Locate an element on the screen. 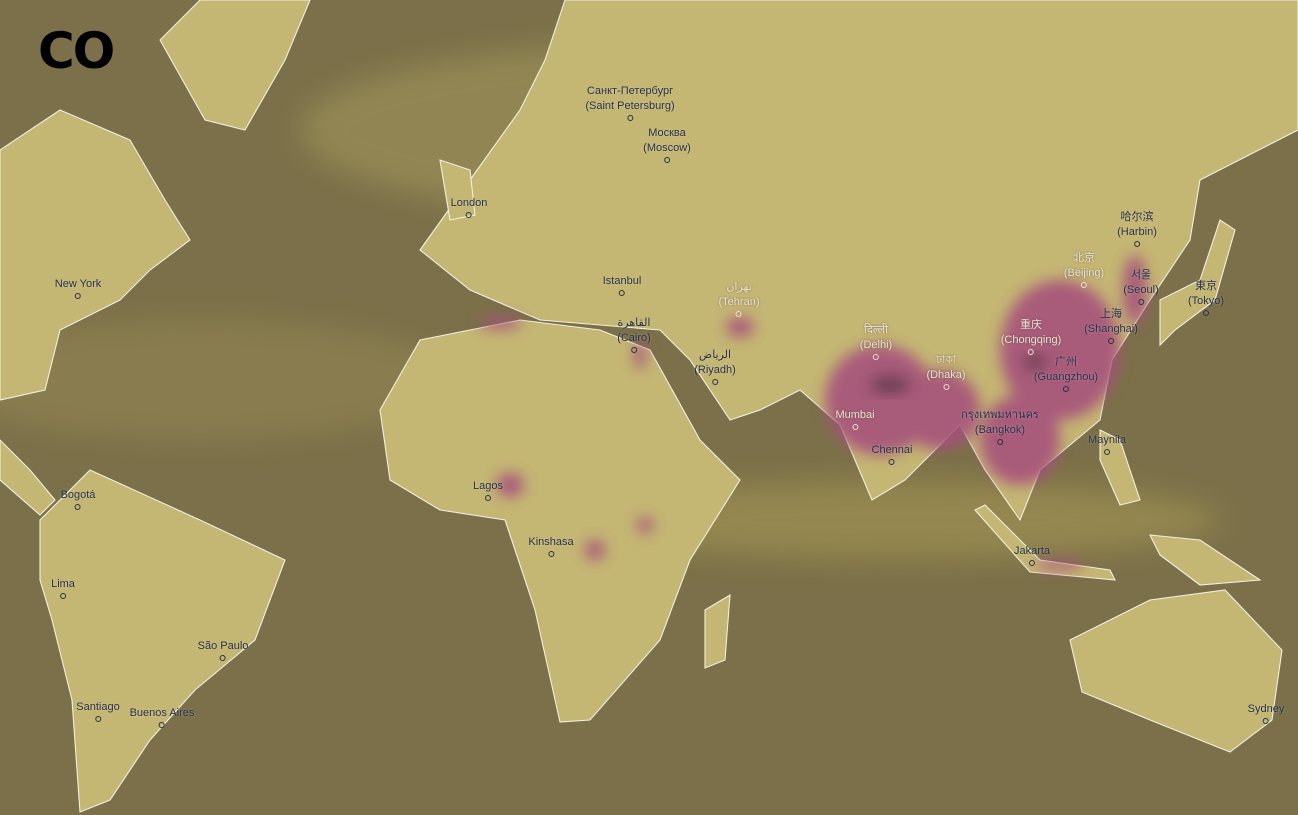  city-label: القاهرة (Cairo) is located at coordinates (634, 334).